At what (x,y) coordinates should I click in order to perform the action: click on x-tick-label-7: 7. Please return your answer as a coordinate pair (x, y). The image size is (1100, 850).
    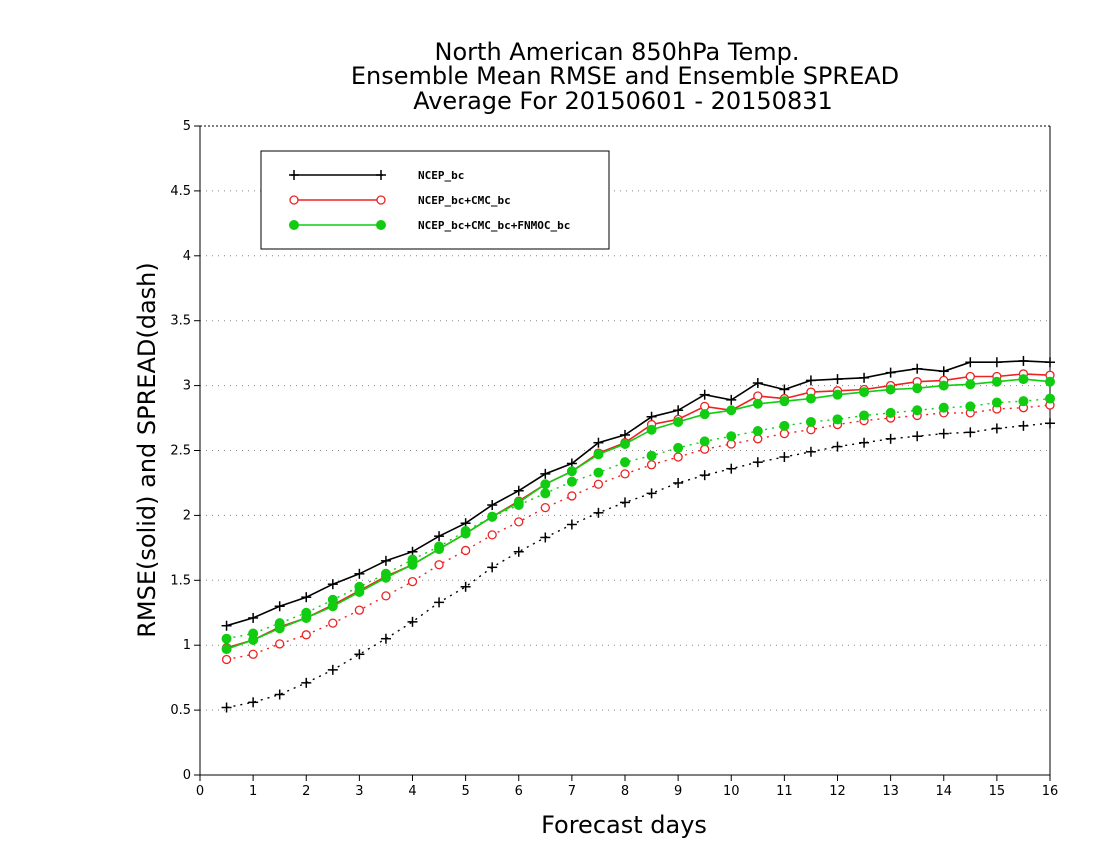
    Looking at the image, I should click on (572, 791).